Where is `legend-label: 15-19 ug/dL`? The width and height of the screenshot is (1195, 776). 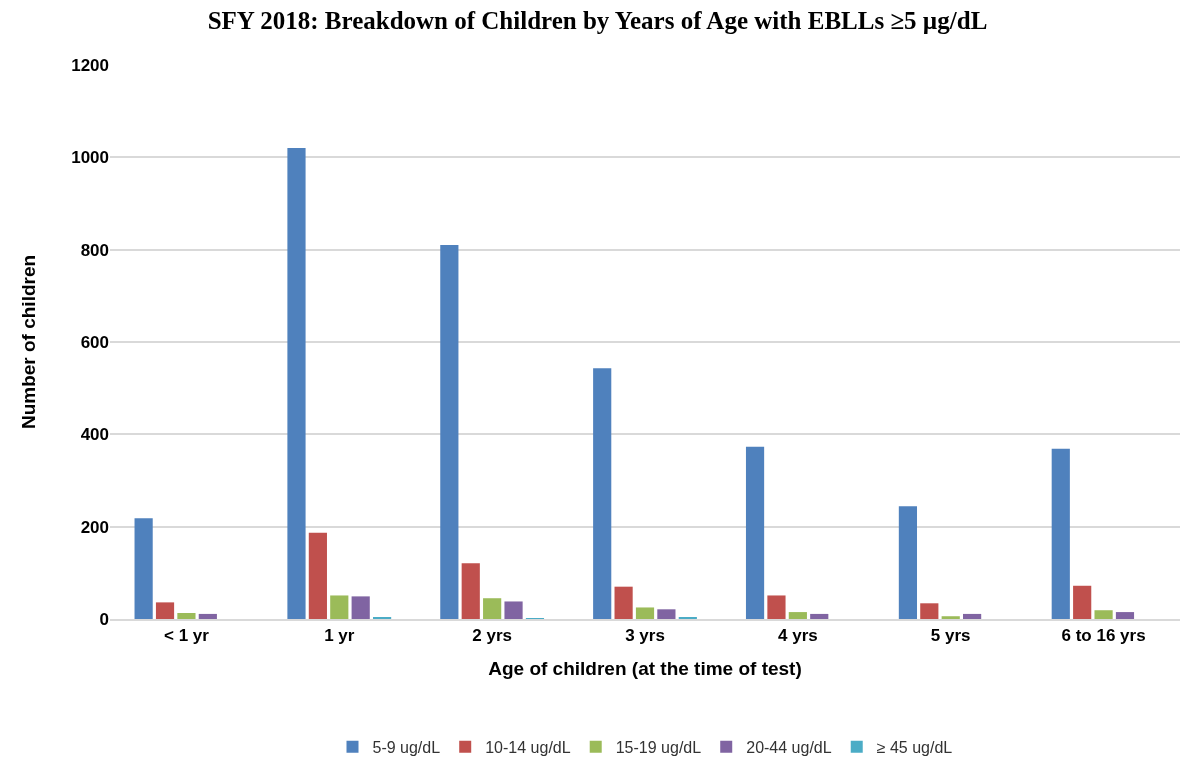 legend-label: 15-19 ug/dL is located at coordinates (658, 747).